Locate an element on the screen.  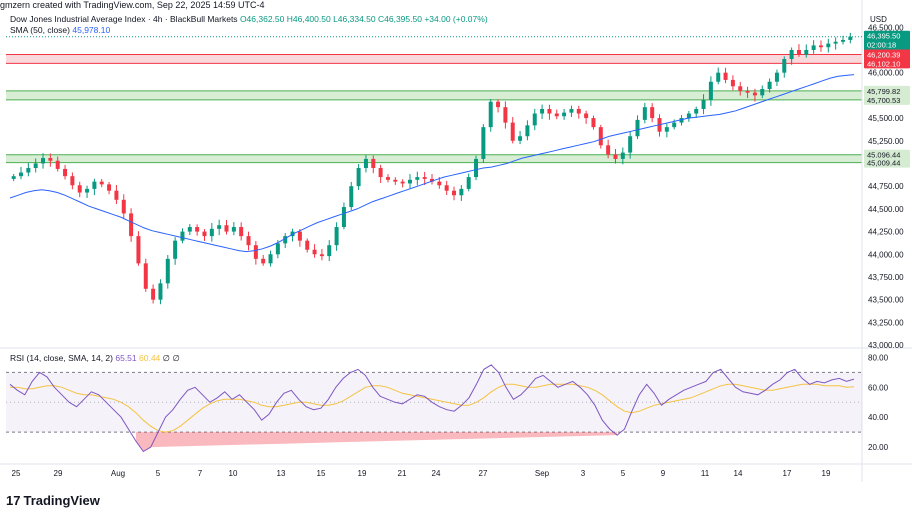
price-tick-label: 43,750.00 is located at coordinates (886, 277).